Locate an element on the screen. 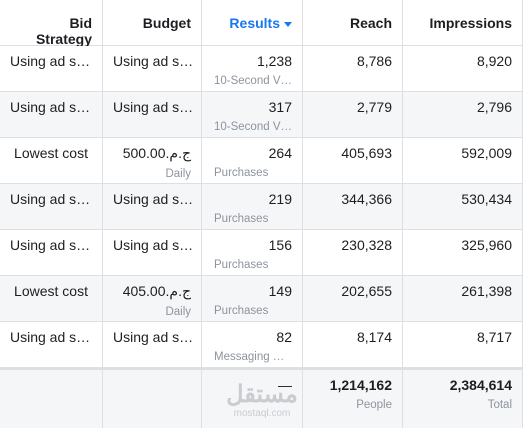 The width and height of the screenshot is (523, 428). footer-results: — is located at coordinates (252, 399).